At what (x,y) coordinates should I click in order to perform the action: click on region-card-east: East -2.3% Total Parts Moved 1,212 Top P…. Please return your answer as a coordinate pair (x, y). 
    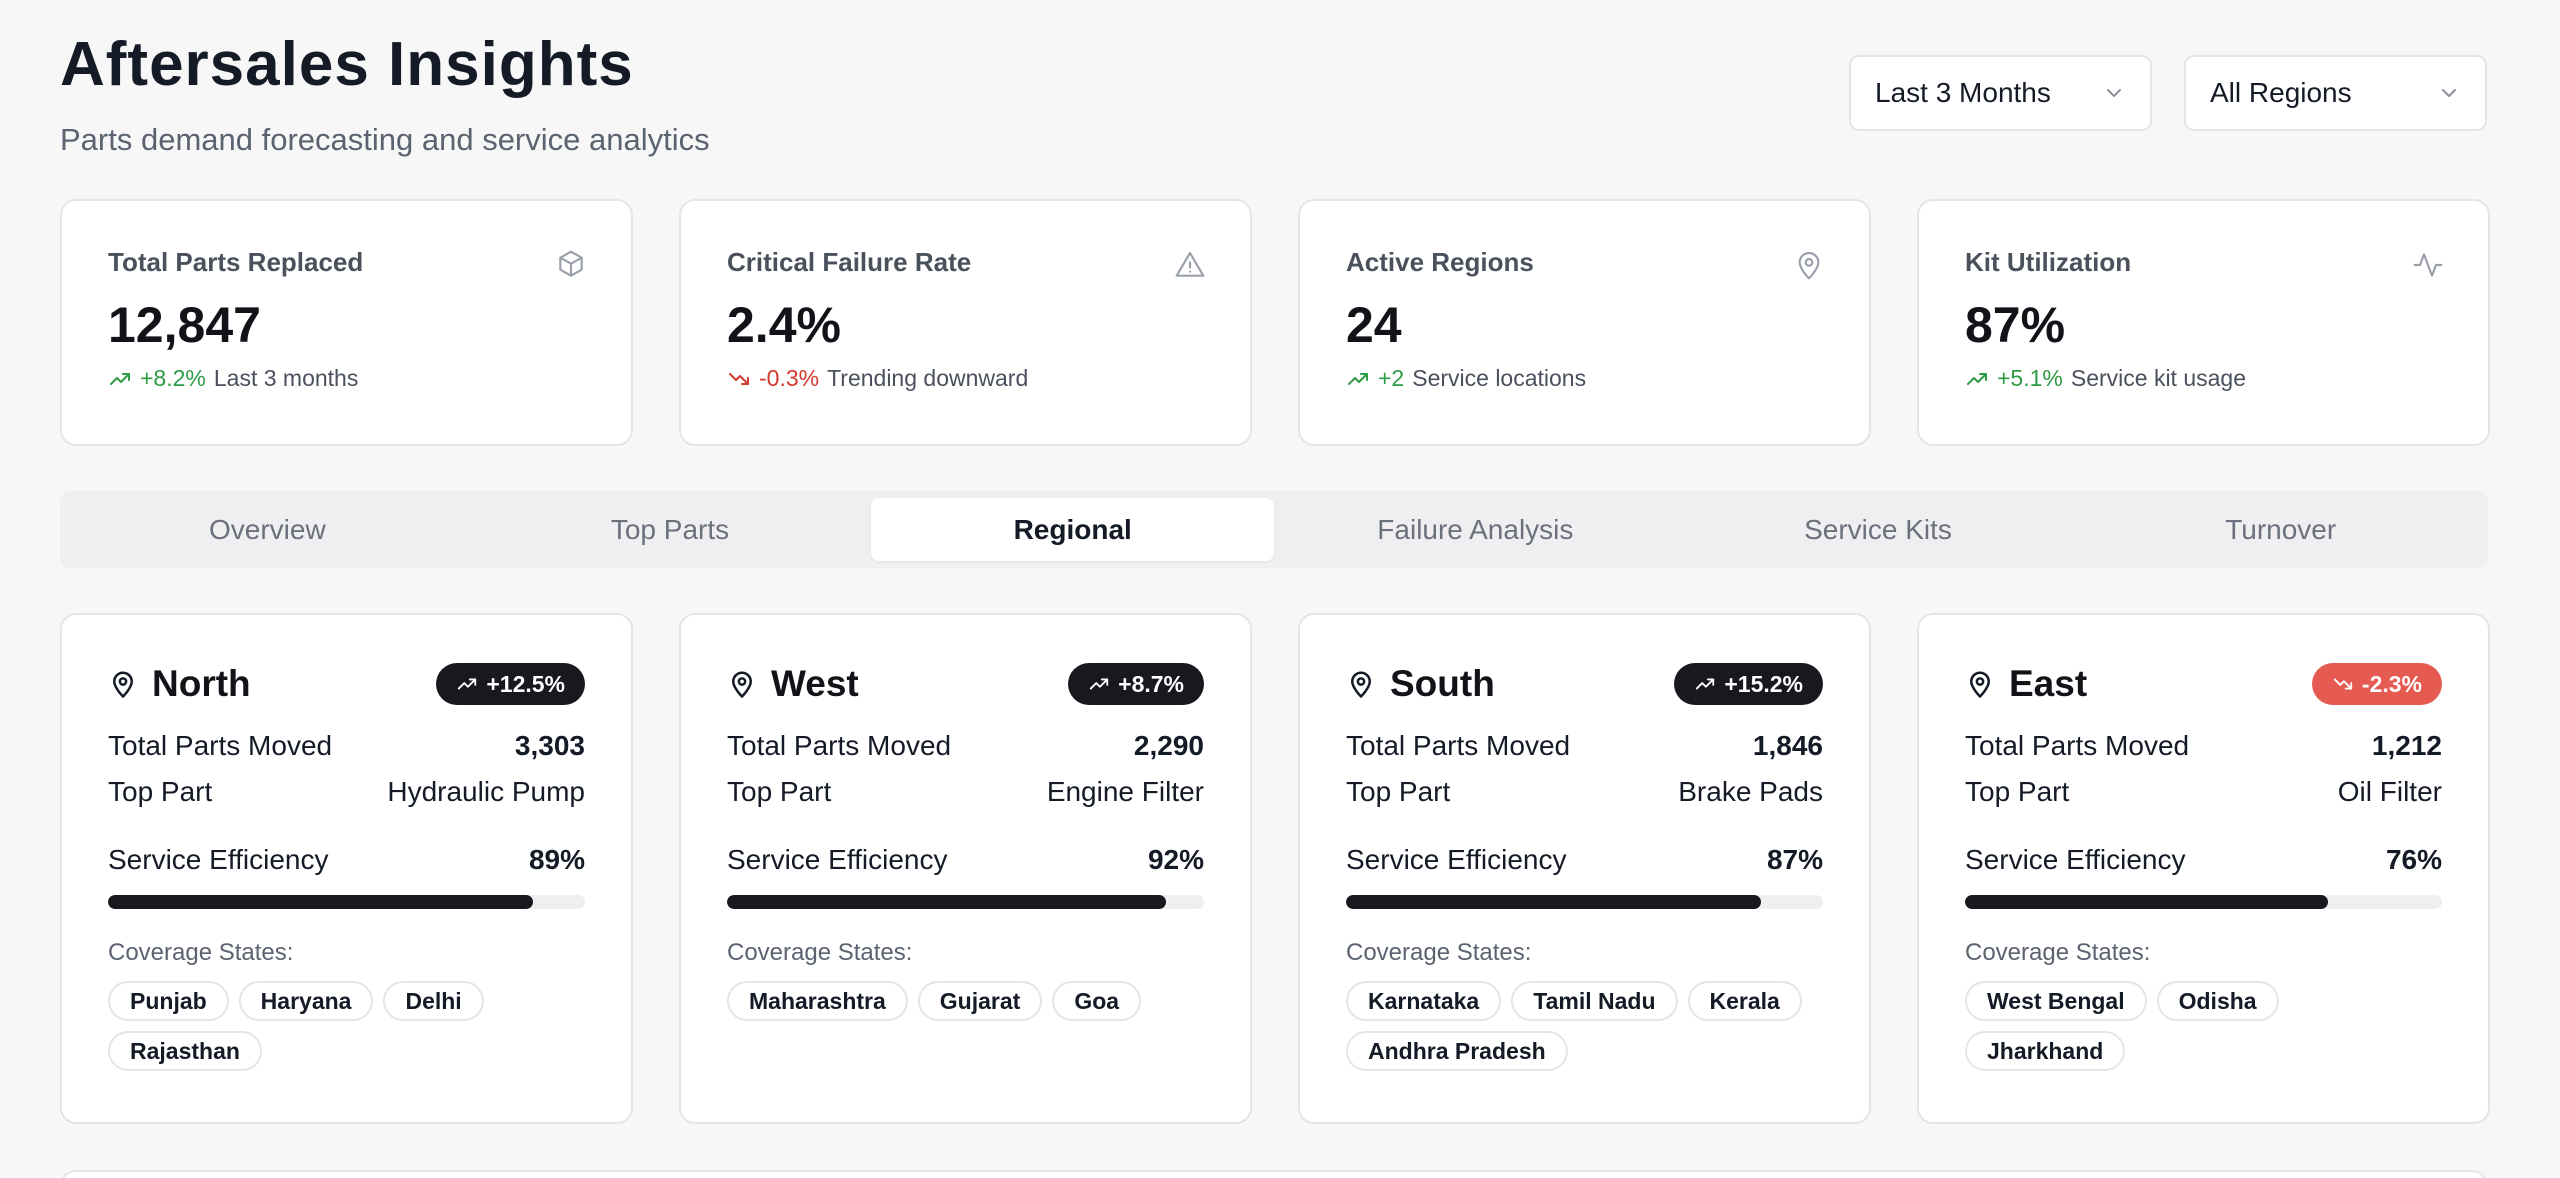
    Looking at the image, I should click on (2203, 868).